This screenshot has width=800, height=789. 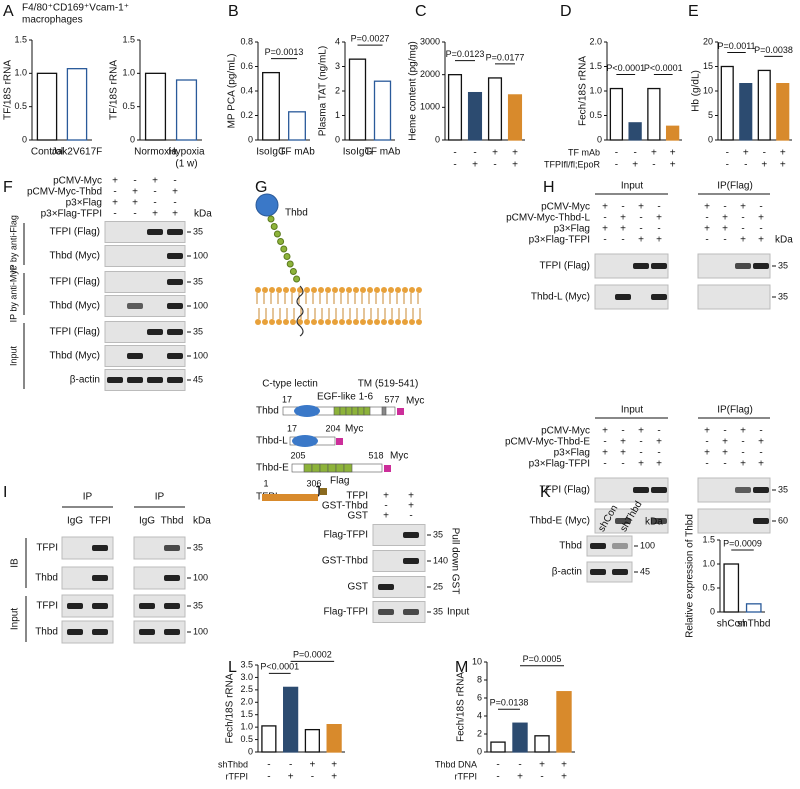 I want to click on tag, so click(x=387, y=468).